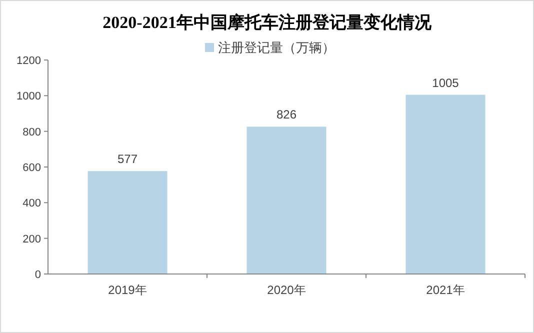 The height and width of the screenshot is (333, 534). I want to click on x-tick-label: 2019年, so click(127, 290).